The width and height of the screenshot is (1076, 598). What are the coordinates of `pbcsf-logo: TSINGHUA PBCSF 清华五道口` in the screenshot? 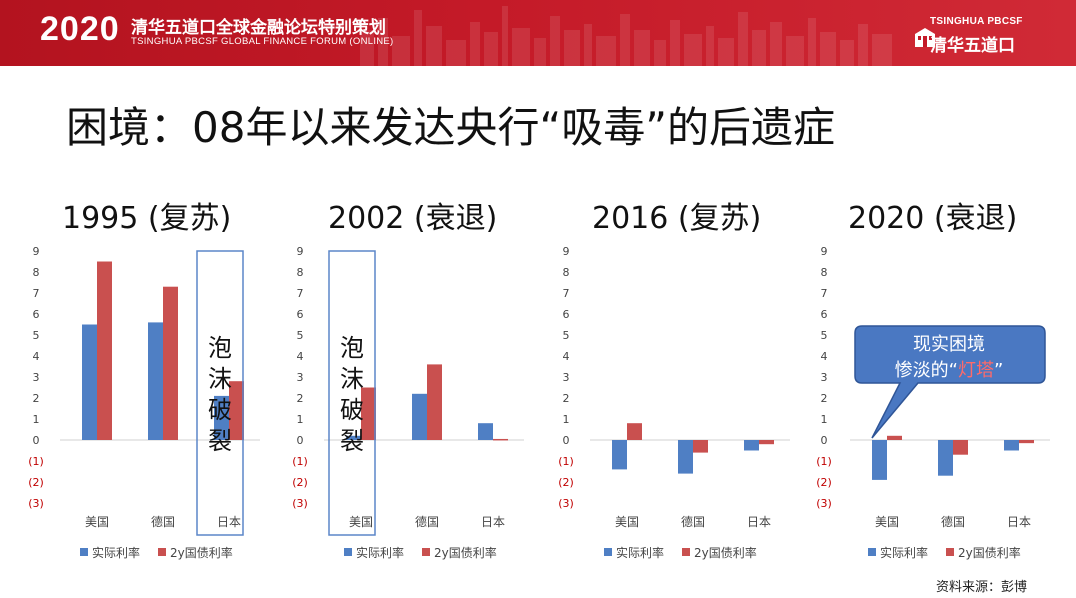 It's located at (984, 34).